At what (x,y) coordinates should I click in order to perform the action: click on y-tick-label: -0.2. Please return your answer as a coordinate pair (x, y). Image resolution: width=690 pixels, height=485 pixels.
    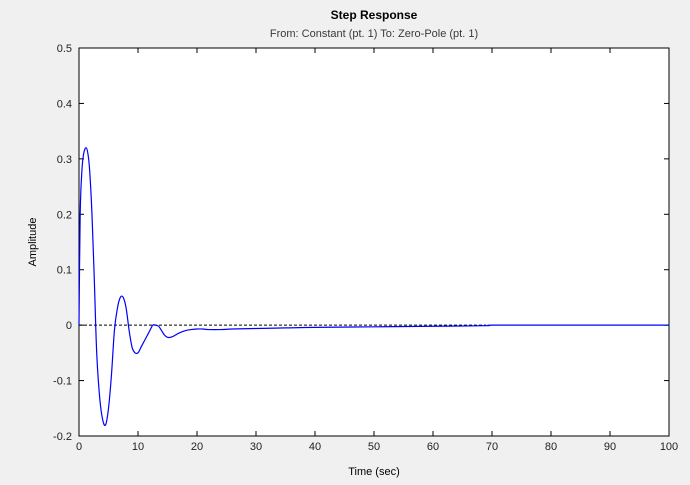
    Looking at the image, I should click on (62, 437).